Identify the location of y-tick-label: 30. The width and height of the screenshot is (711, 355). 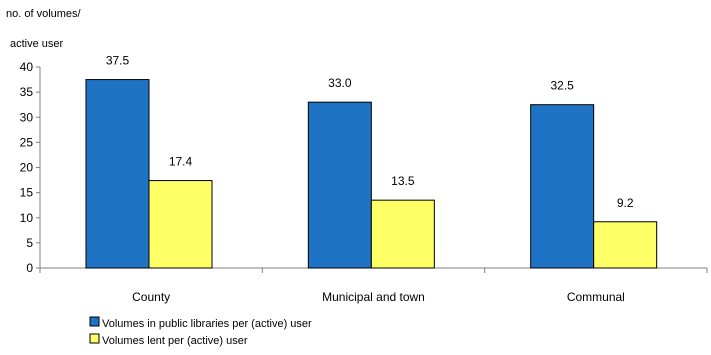
(27, 117).